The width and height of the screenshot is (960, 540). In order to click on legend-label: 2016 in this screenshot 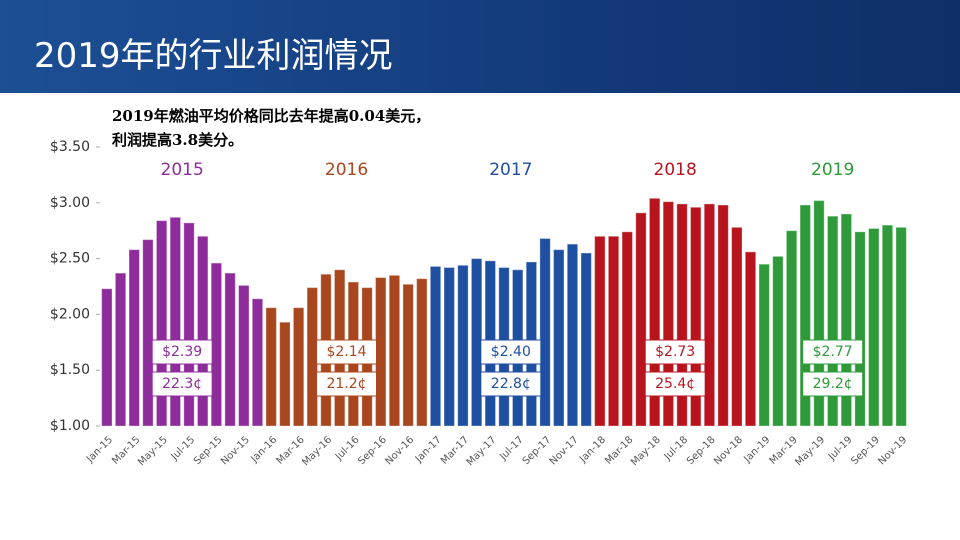, I will do `click(346, 170)`.